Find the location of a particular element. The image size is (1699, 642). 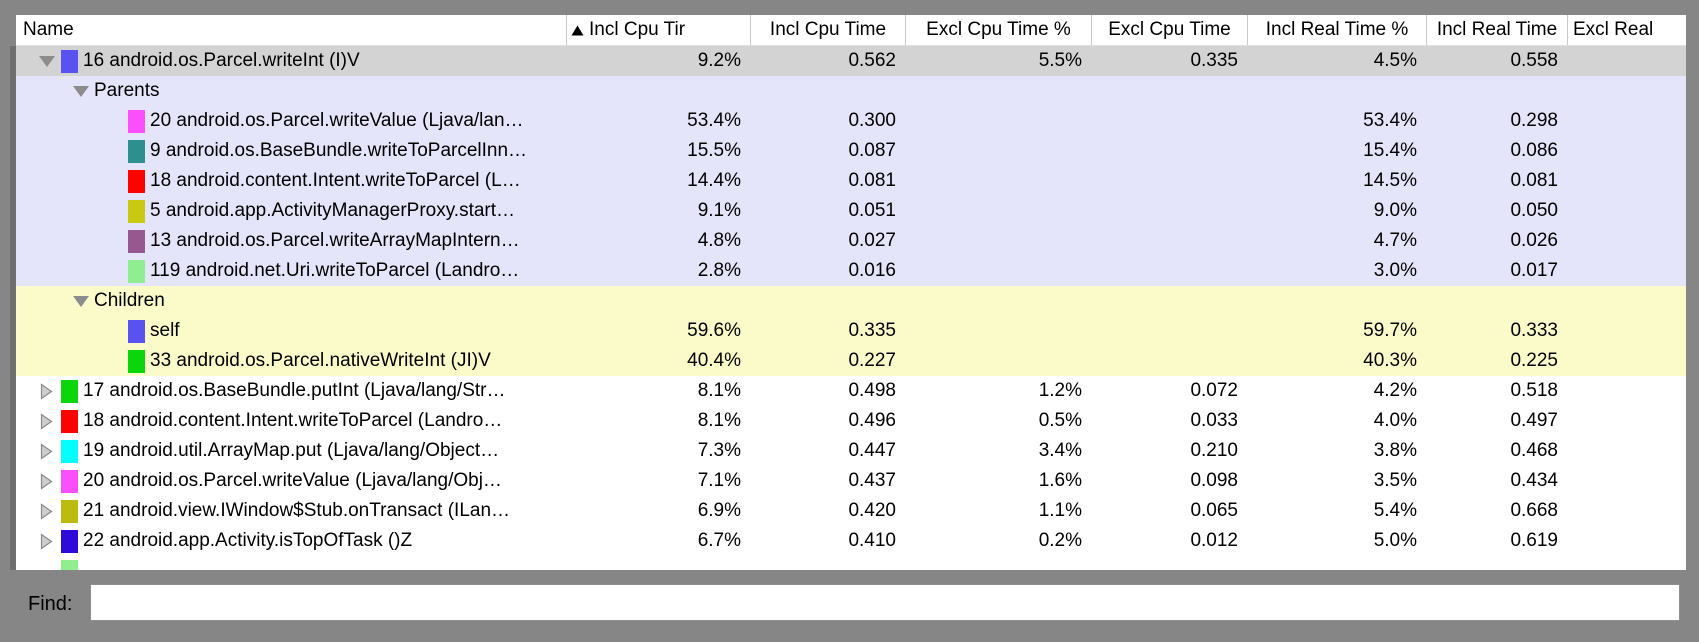

cell-incl-real-time: 0.017 is located at coordinates (1534, 270).